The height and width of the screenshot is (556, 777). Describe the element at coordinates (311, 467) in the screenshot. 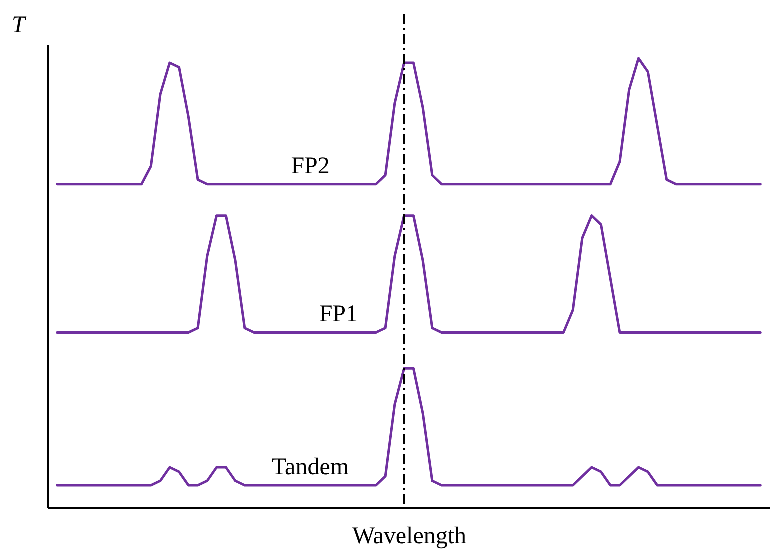

I see `series-label: Tandem` at that location.